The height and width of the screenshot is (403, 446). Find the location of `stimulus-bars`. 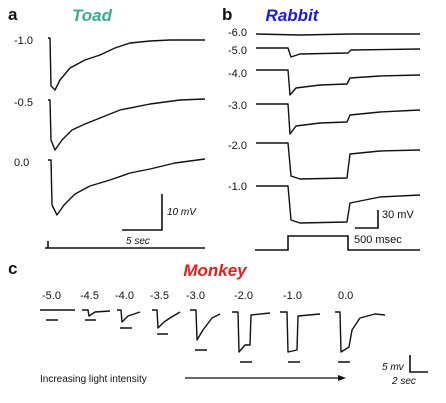

stimulus-bars is located at coordinates (198, 341).